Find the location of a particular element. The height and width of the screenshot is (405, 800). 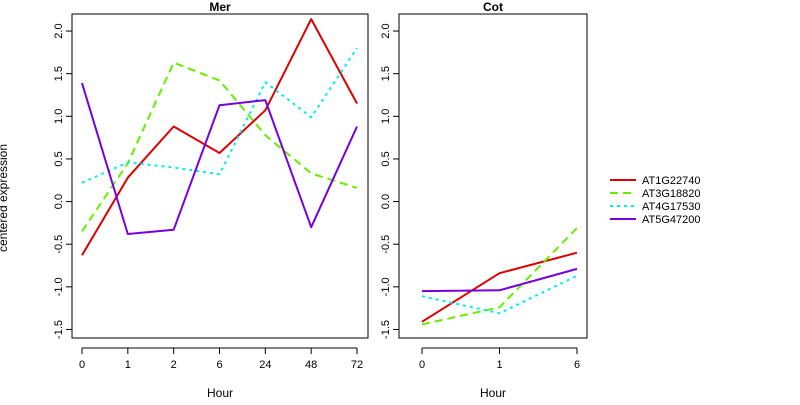

series-line-mer-at4g17530 is located at coordinates (219, 115).